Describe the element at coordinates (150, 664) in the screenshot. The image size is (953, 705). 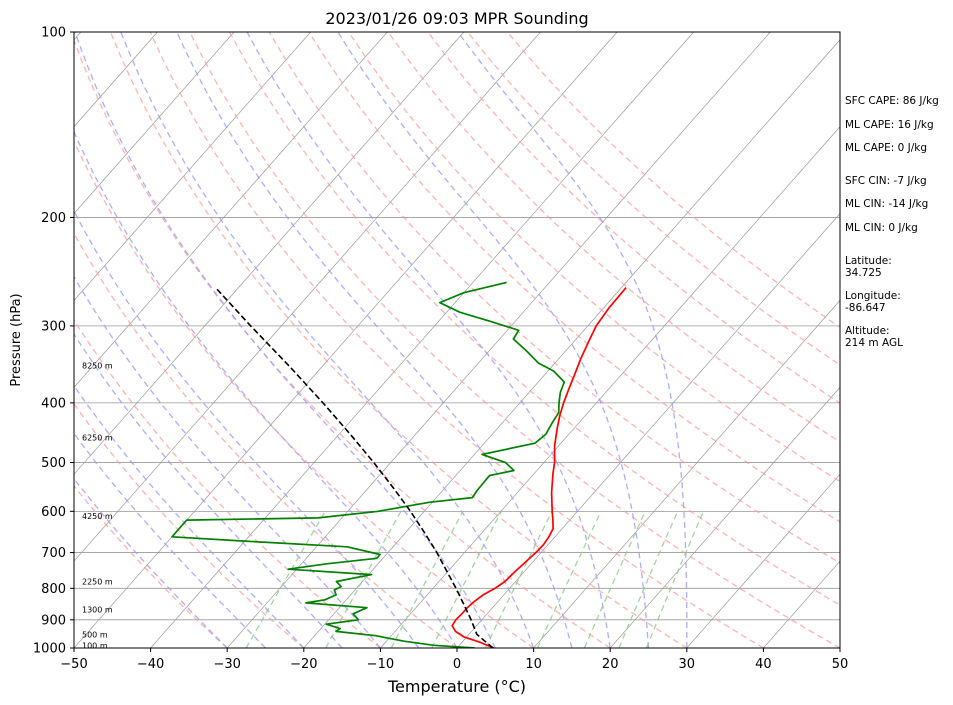
I see `x-tick-label: −40` at that location.